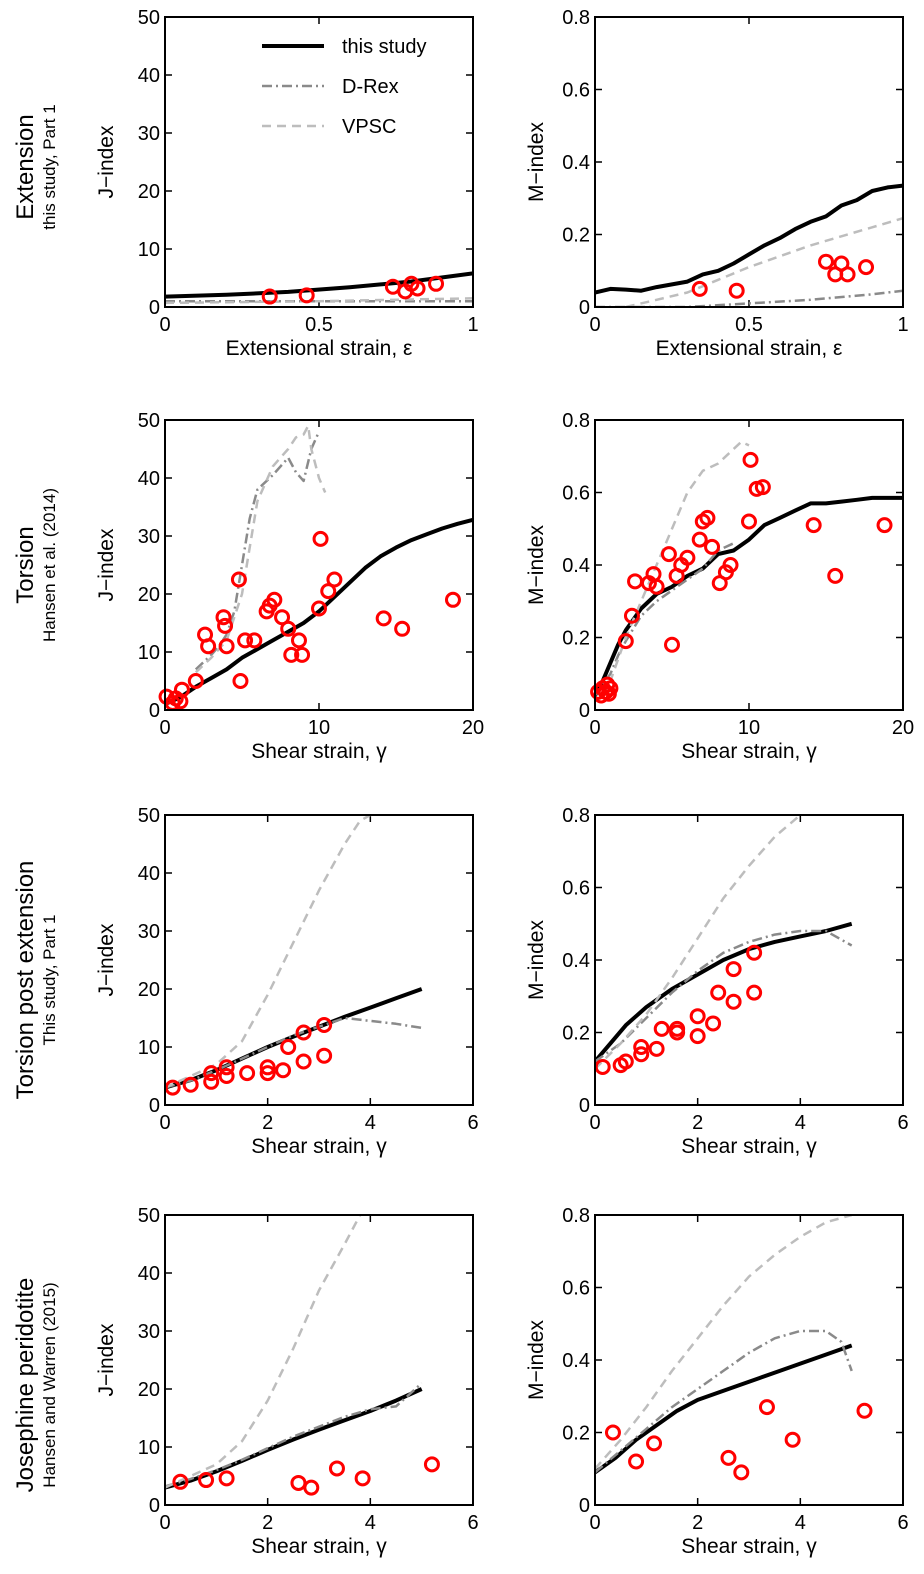 The width and height of the screenshot is (924, 1574). What do you see at coordinates (319, 751) in the screenshot?
I see `x-axis-label: Shear strain, γ` at bounding box center [319, 751].